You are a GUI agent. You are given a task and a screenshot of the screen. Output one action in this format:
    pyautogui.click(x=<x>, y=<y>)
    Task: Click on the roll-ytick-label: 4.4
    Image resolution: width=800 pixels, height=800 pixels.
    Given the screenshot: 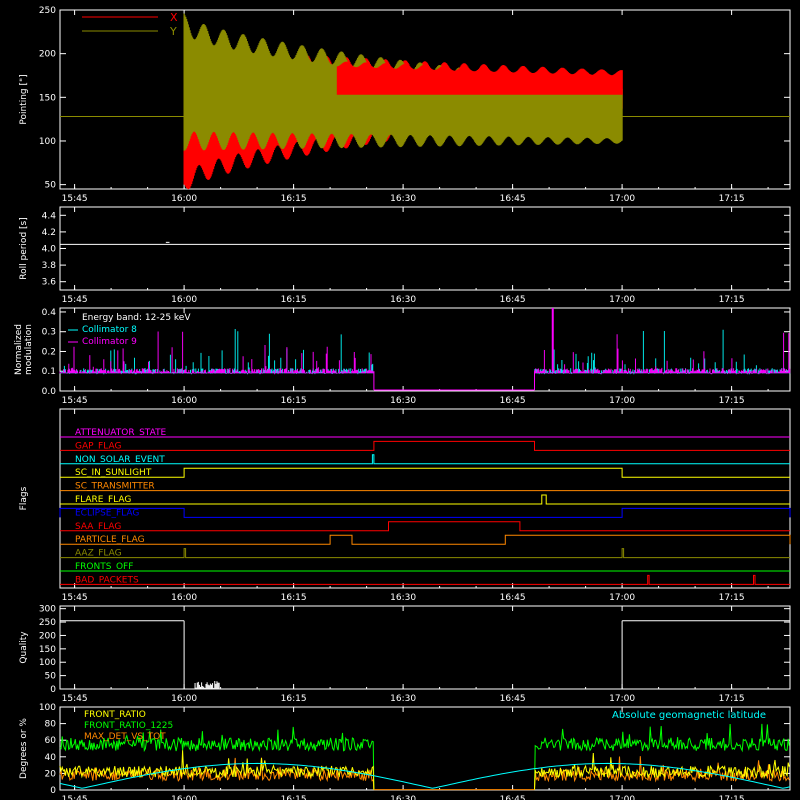 What is the action you would take?
    pyautogui.click(x=49, y=216)
    